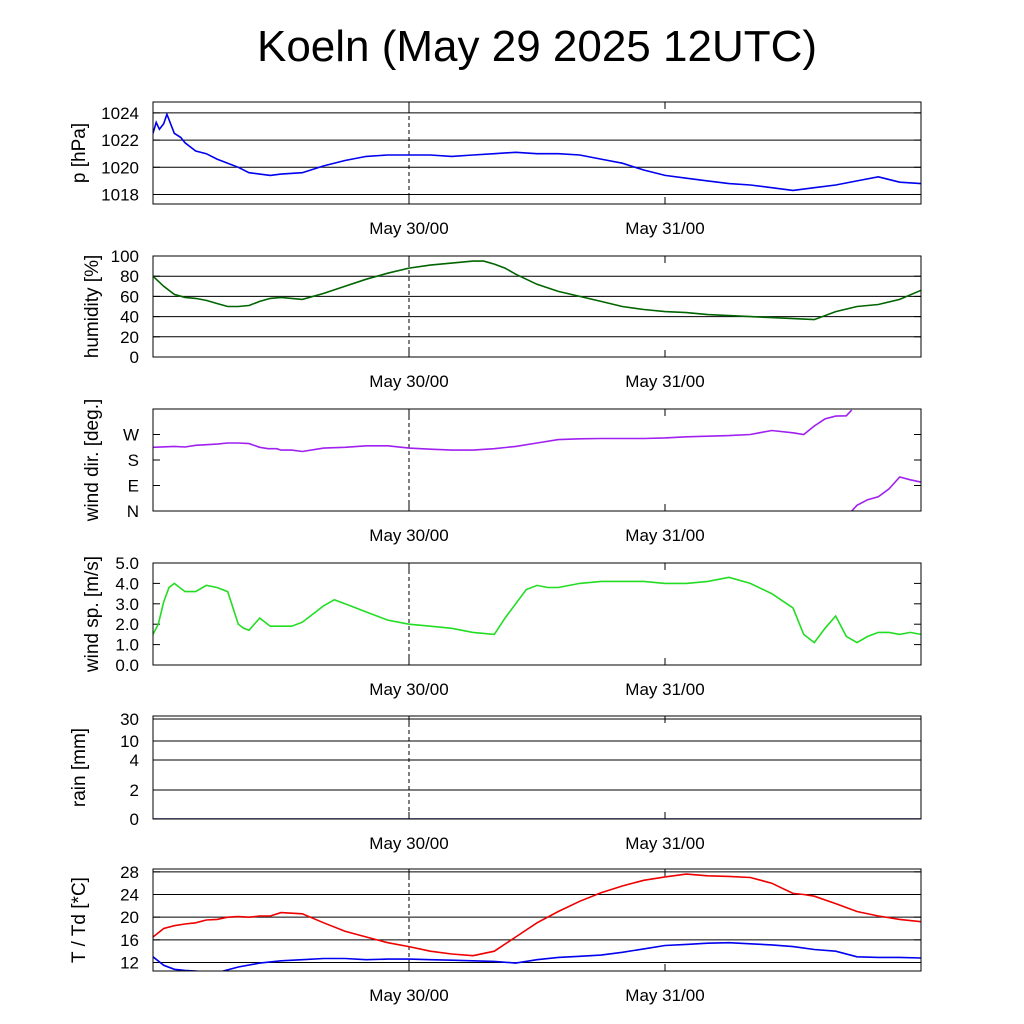  Describe the element at coordinates (92, 461) in the screenshot. I see `y-axis-label: wind dir. [deg.]` at that location.